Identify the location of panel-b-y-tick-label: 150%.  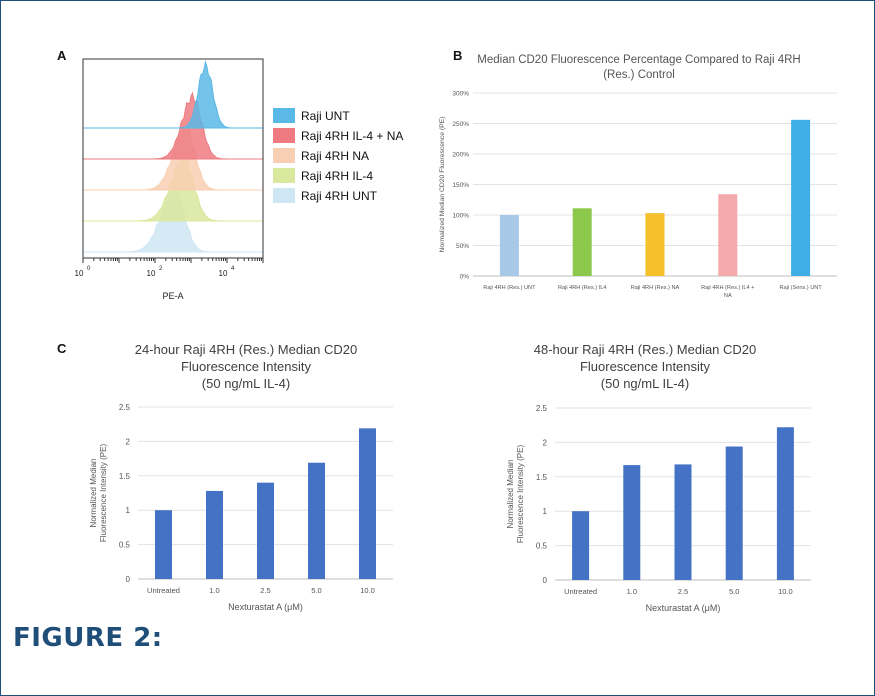
(460, 185).